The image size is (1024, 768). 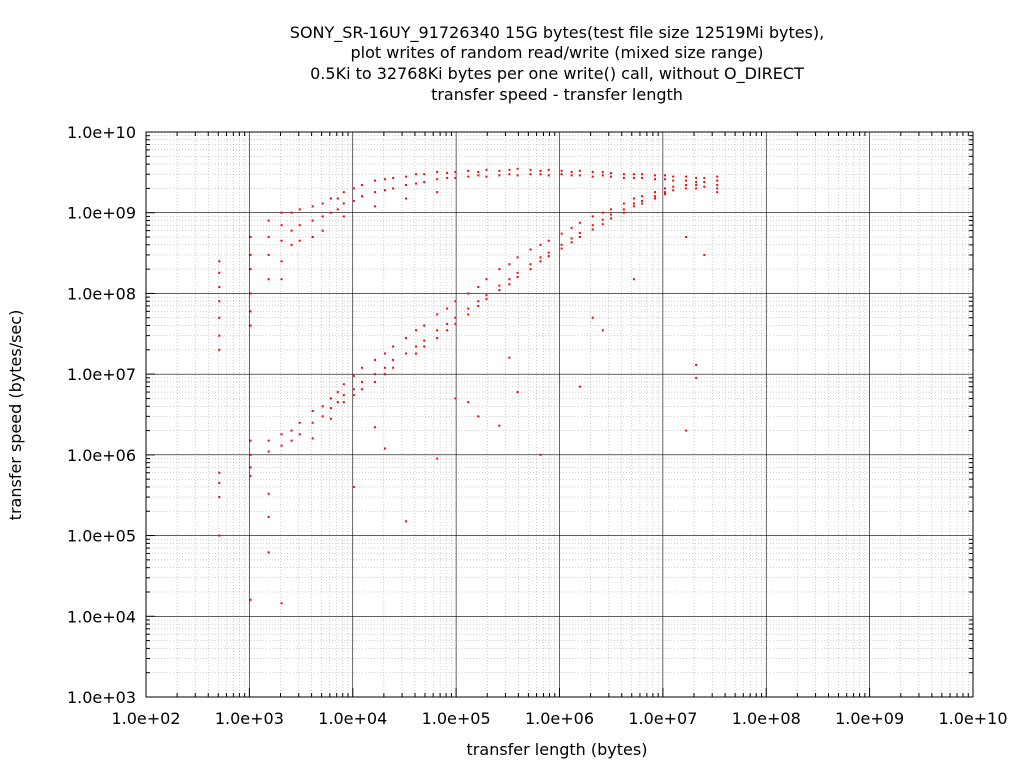 What do you see at coordinates (101, 616) in the screenshot?
I see `y-tick-label: 1.0e+04` at bounding box center [101, 616].